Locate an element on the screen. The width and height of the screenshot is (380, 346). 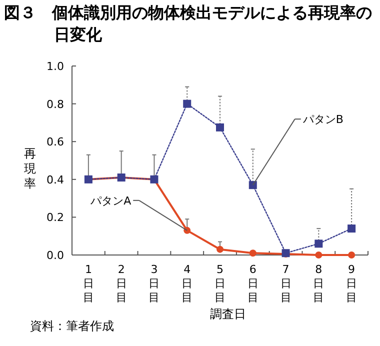
x-tick-label: 7日目 is located at coordinates (286, 283).